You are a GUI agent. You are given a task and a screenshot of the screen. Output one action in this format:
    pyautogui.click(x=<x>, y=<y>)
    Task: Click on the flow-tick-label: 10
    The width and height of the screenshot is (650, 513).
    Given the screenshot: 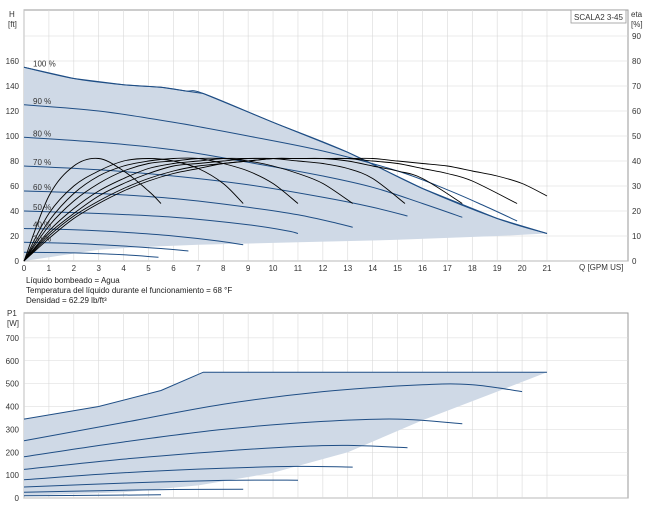 What is the action you would take?
    pyautogui.click(x=273, y=268)
    